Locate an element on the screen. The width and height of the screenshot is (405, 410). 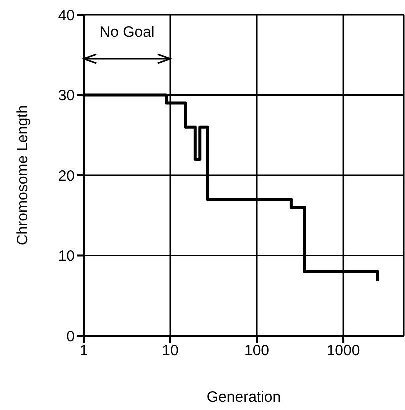
y-tick-label: 30 is located at coordinates (66, 96).